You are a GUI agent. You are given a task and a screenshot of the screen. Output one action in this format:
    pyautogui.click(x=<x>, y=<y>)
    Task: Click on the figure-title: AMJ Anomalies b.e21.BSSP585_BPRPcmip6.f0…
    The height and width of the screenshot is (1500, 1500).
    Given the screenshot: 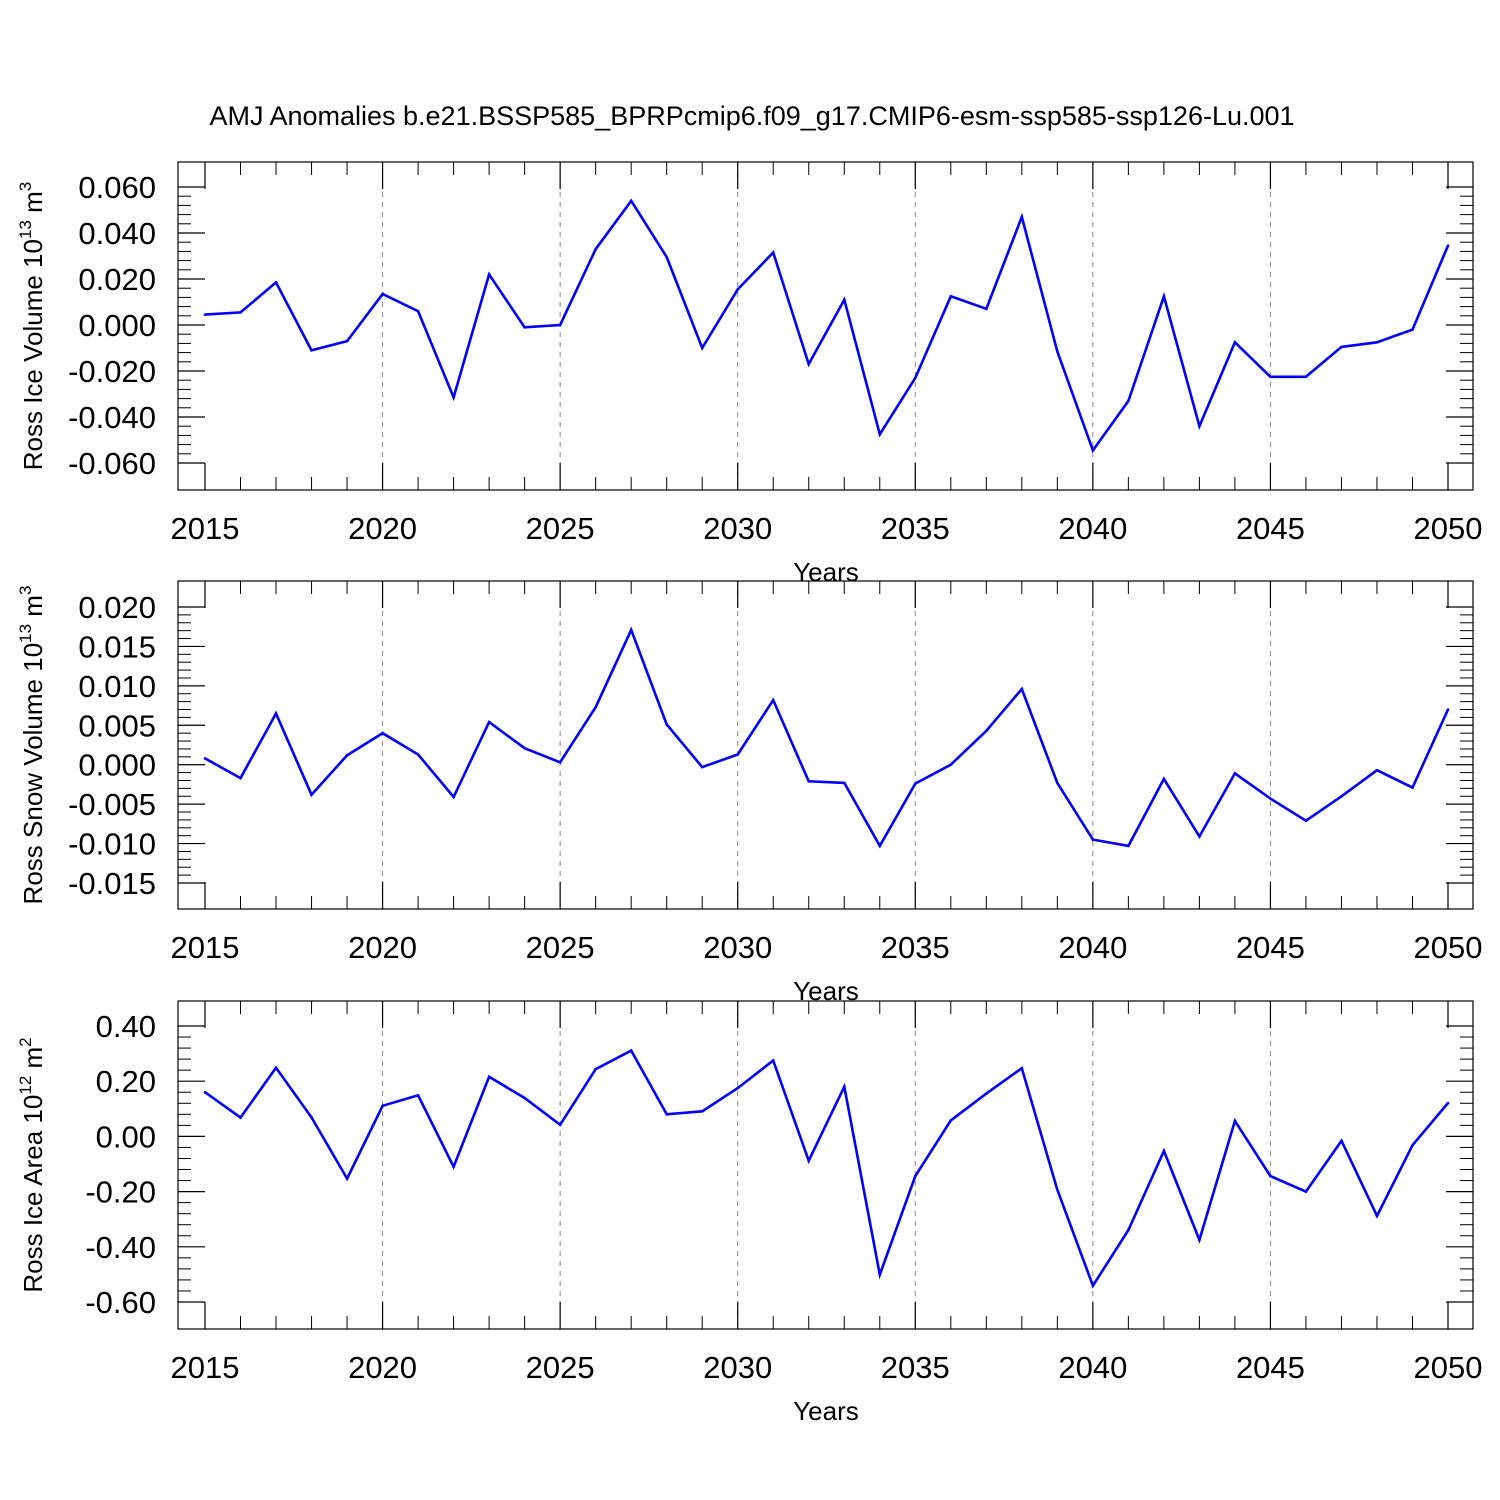 What is the action you would take?
    pyautogui.click(x=751, y=116)
    